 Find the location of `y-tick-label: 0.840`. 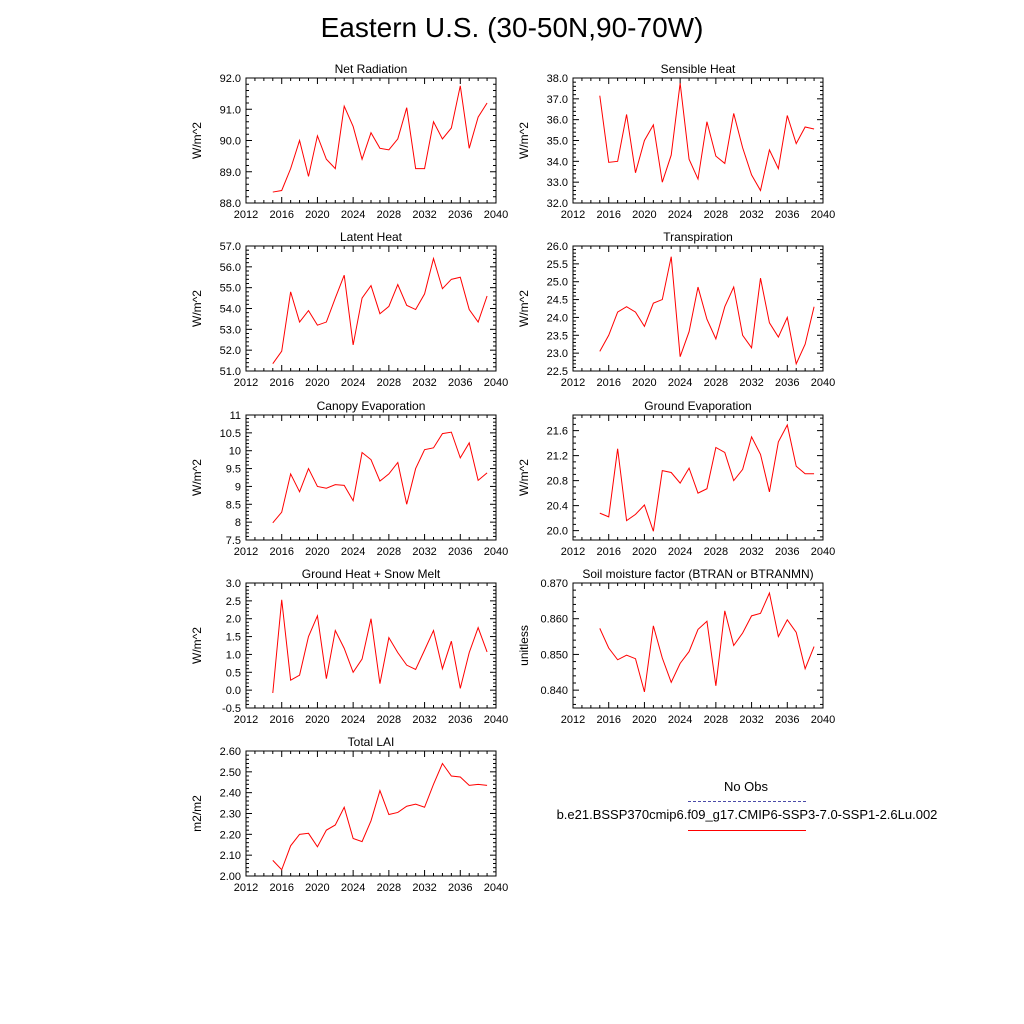

y-tick-label: 0.840 is located at coordinates (554, 691).